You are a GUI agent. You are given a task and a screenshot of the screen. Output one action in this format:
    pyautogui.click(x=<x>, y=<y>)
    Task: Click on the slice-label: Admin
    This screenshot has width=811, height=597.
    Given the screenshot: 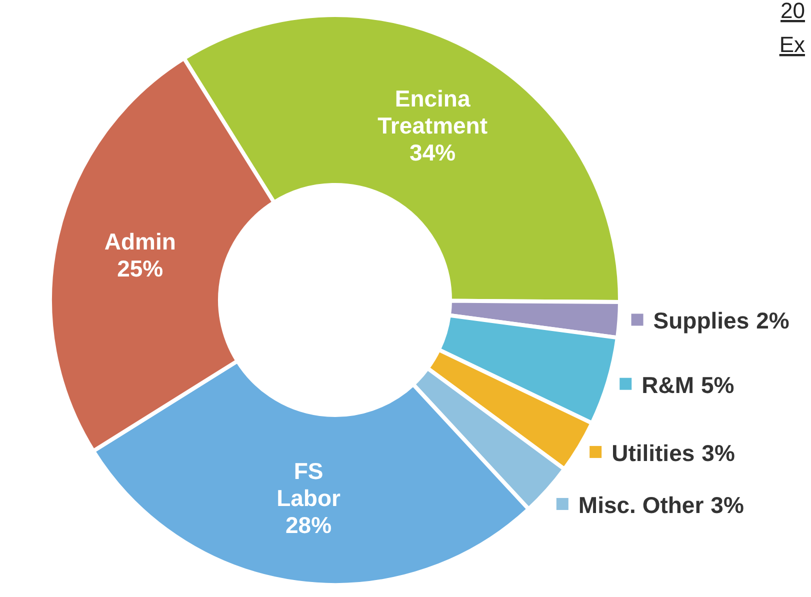 What is the action you would take?
    pyautogui.click(x=140, y=241)
    